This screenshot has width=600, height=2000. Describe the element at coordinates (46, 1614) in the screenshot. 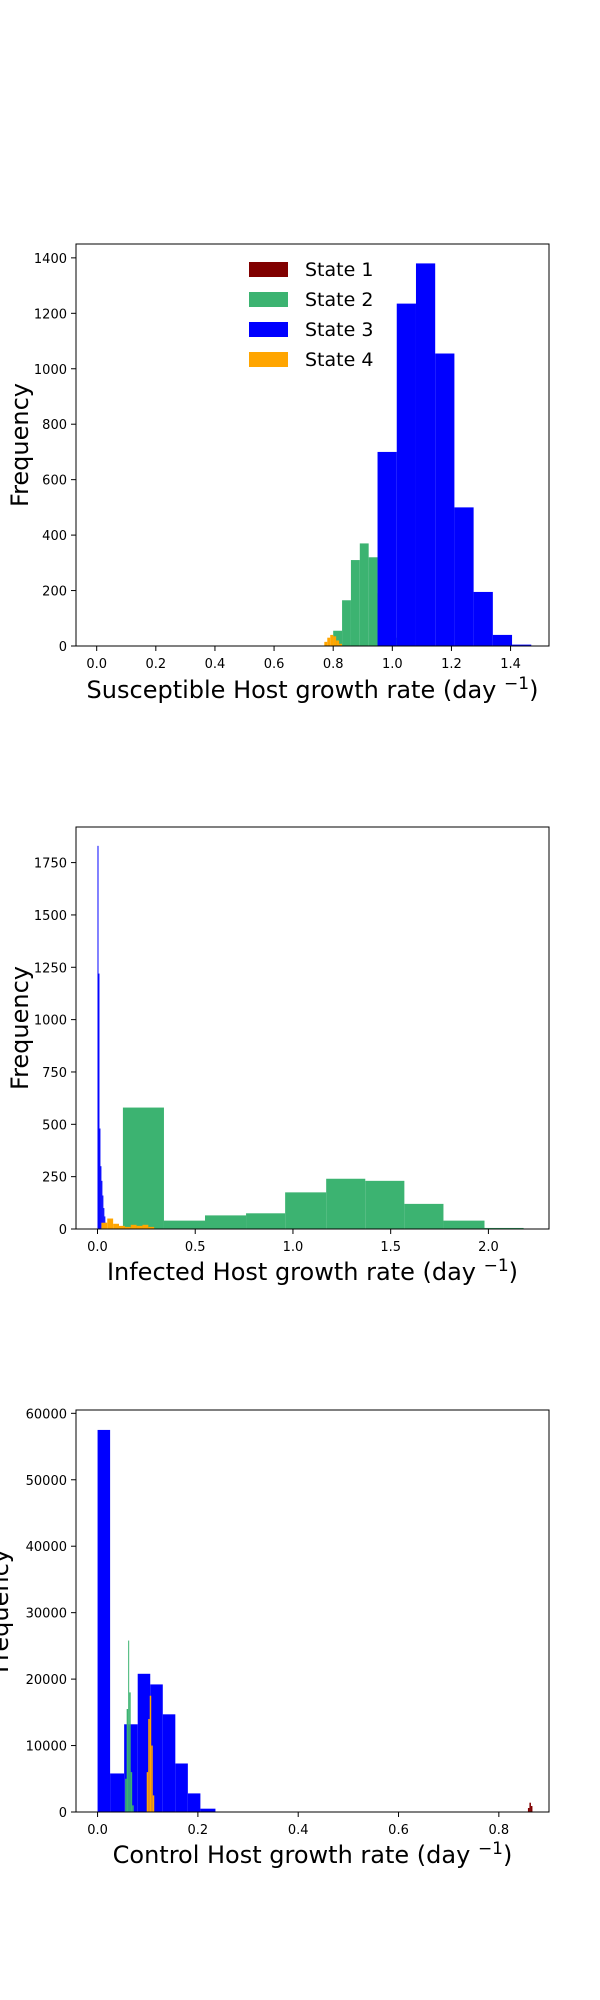

I see `y-tick-label: 30000` at that location.